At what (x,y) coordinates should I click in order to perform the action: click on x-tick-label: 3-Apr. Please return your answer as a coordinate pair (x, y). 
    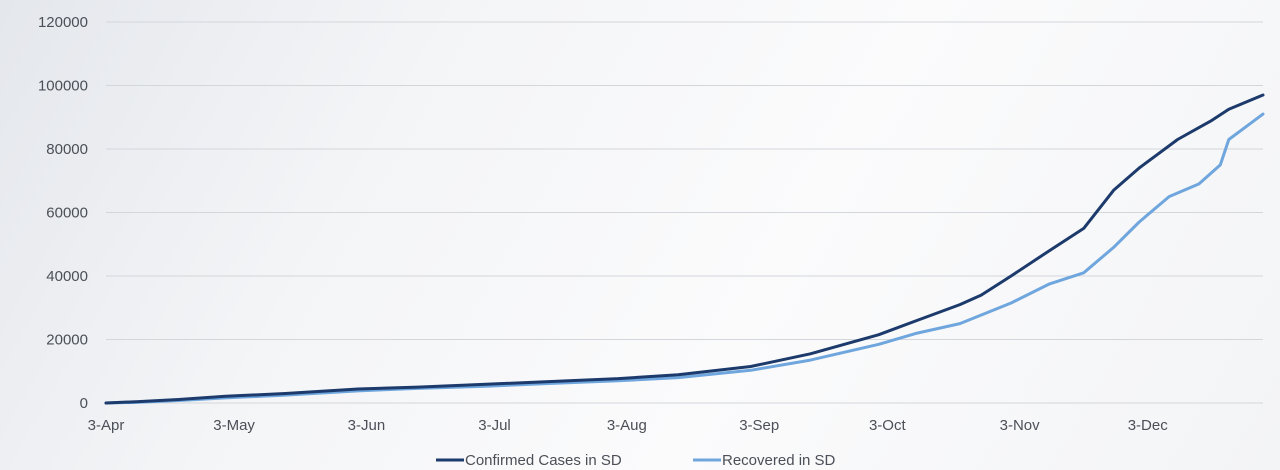
    Looking at the image, I should click on (106, 425).